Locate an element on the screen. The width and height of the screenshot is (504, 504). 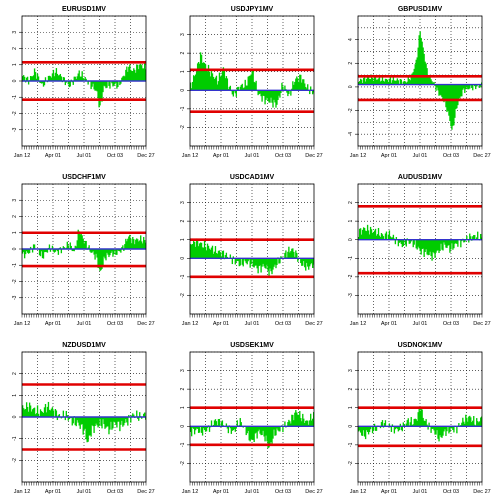
bar-series is located at coordinates (252, 429).